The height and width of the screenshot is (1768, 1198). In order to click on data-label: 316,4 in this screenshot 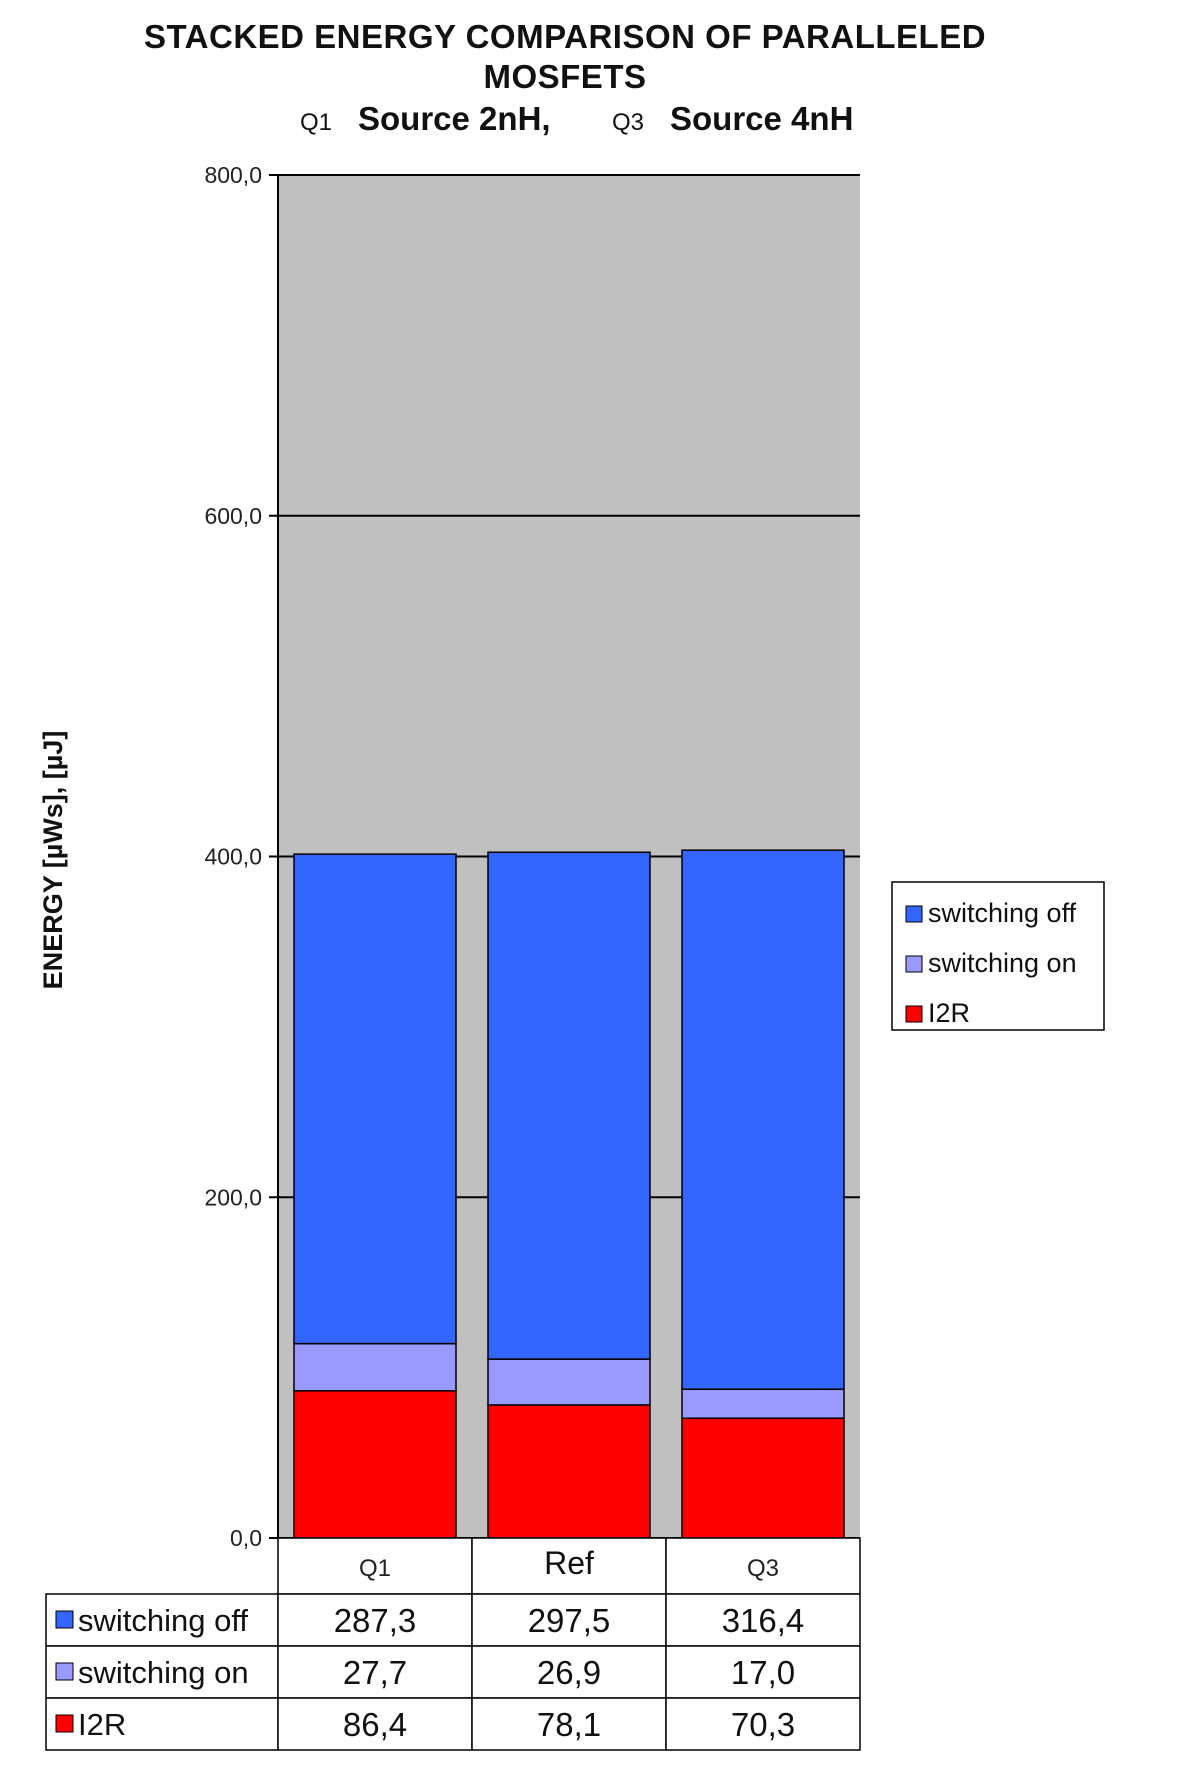, I will do `click(763, 1620)`.